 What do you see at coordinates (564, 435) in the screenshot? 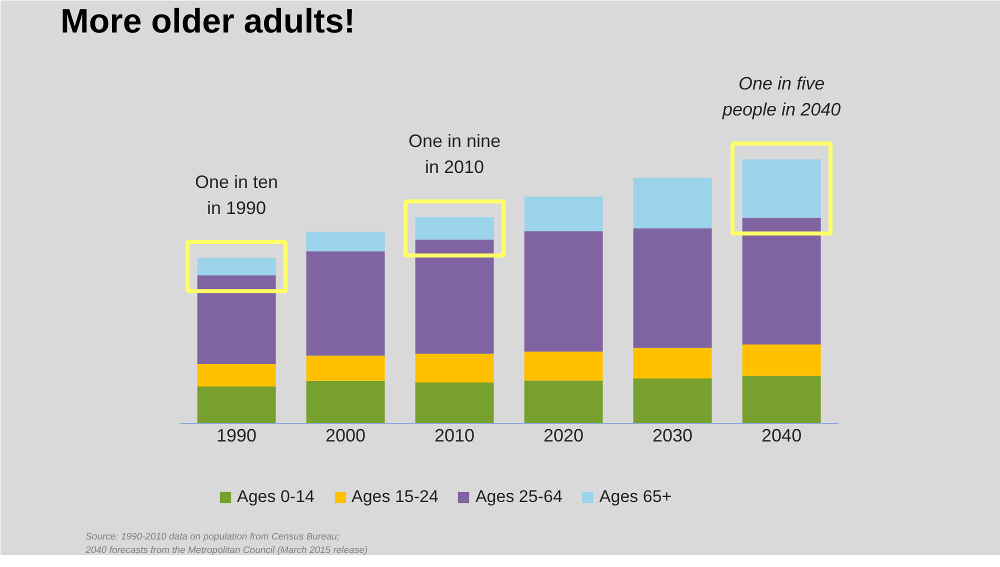
I see `x-tick-label: 2020` at bounding box center [564, 435].